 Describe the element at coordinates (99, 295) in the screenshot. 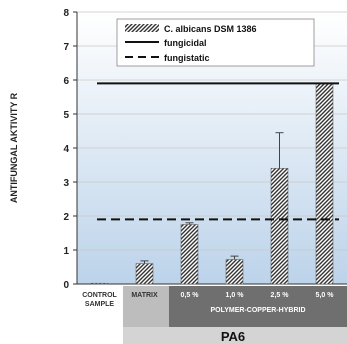

I see `category-label: CONTROL` at that location.